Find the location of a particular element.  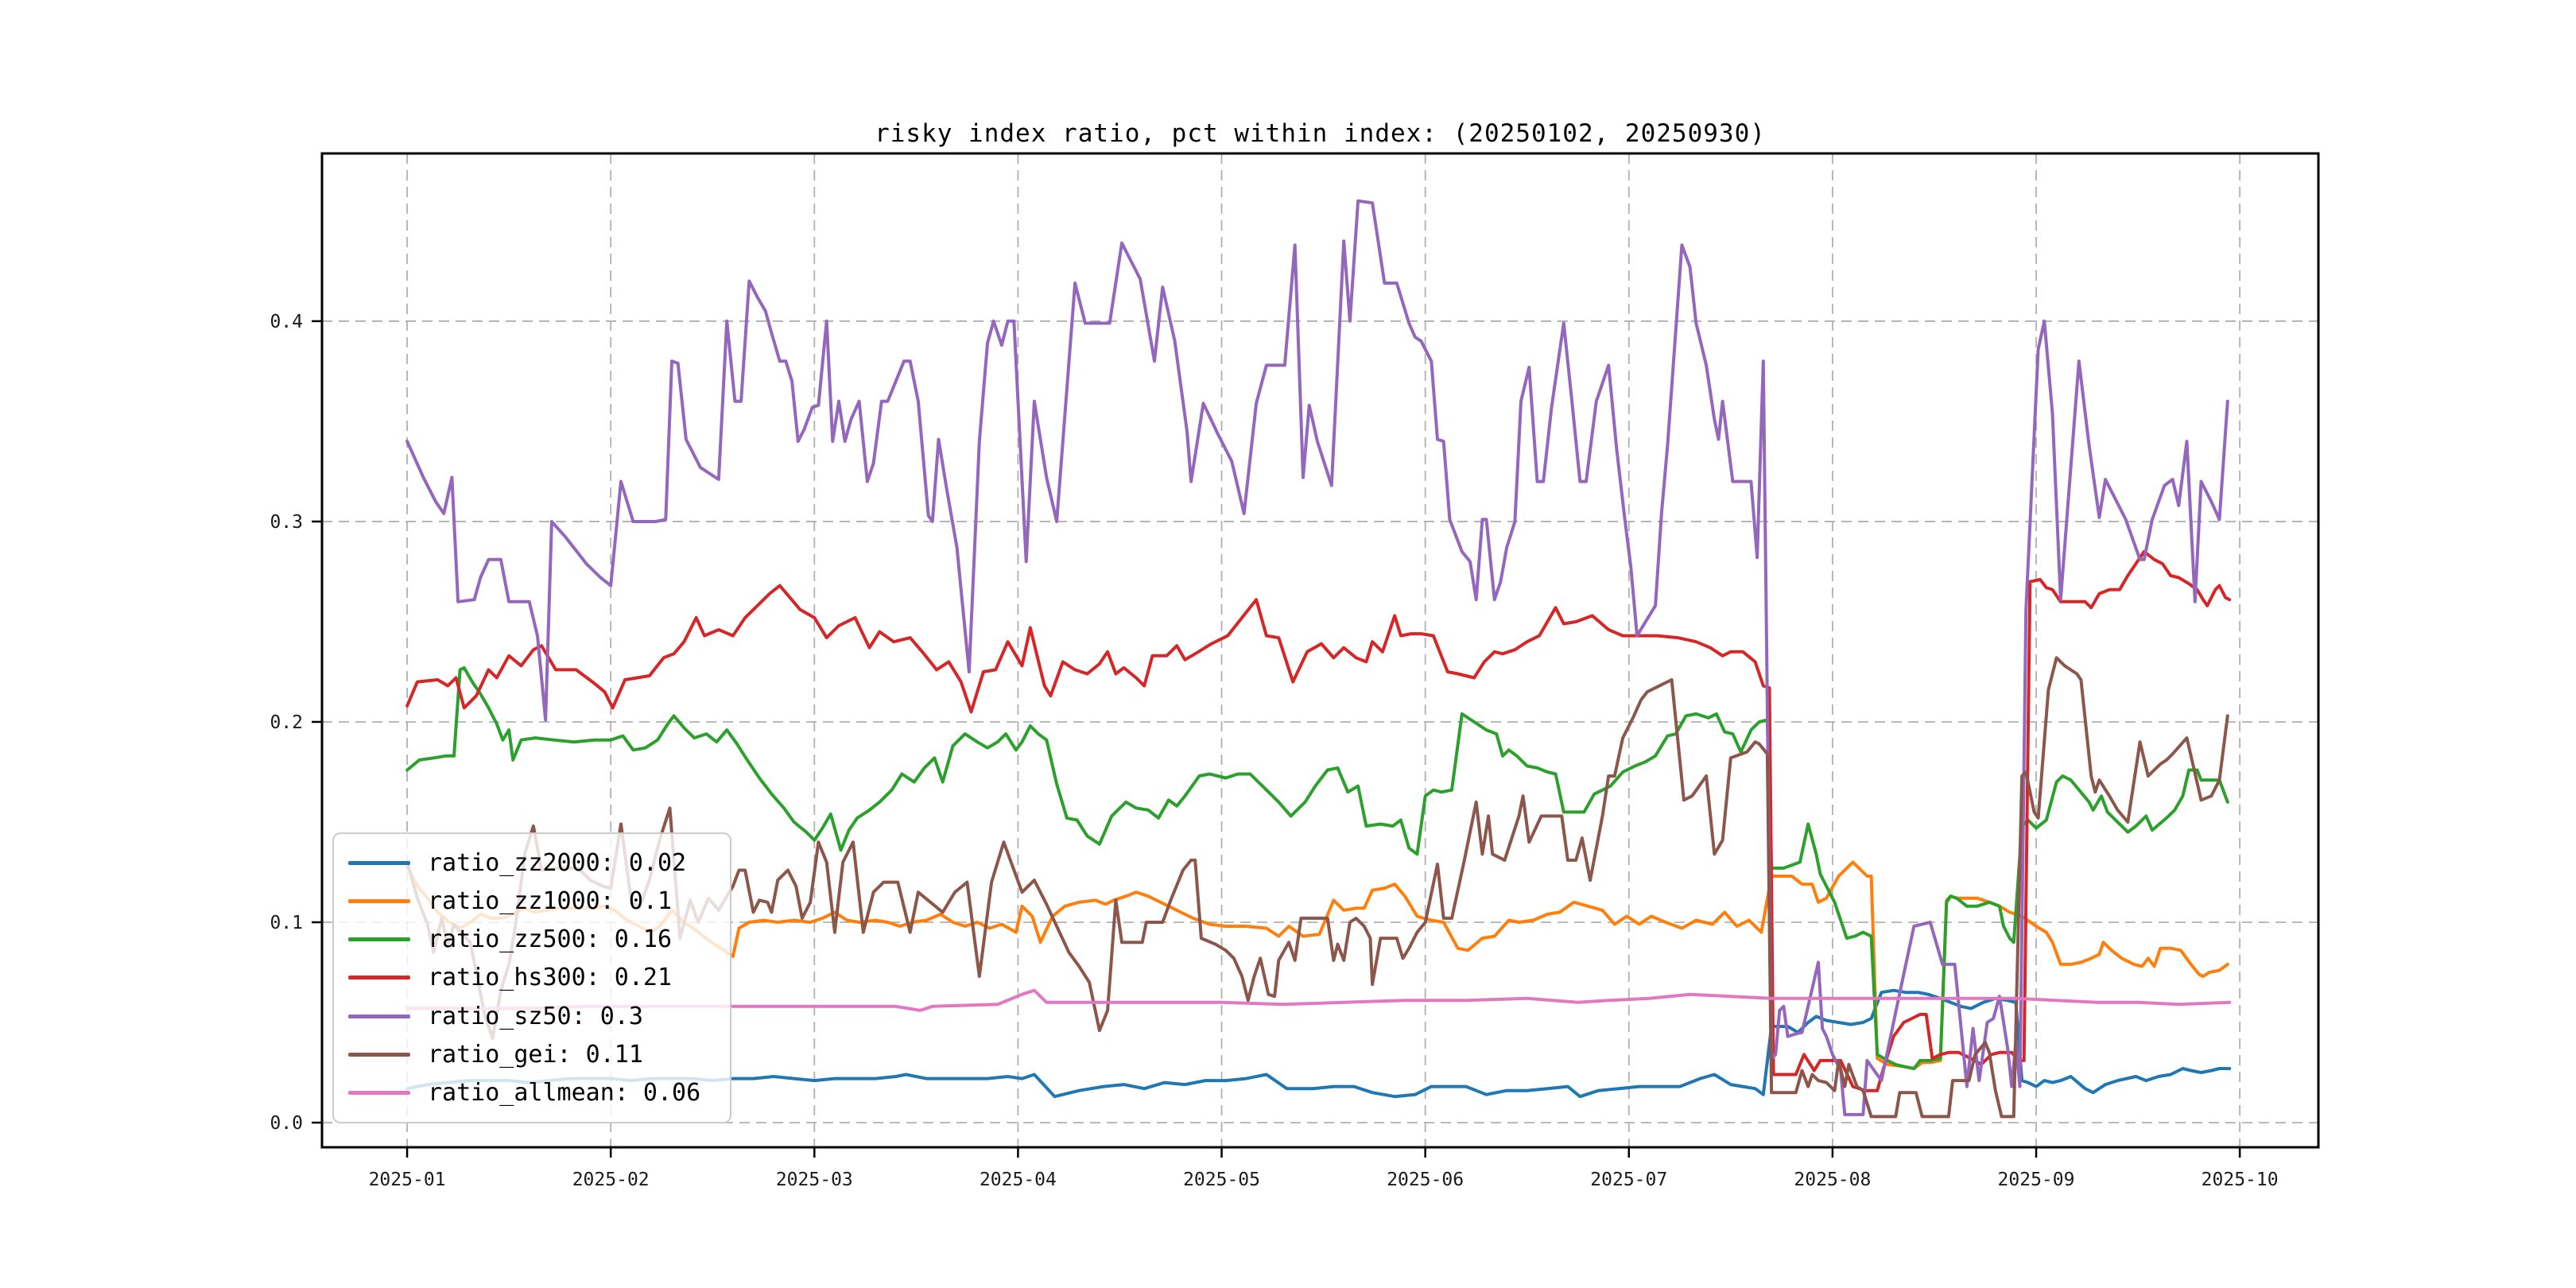

legend-item-ratio_gei: ratio_gei: 0.11 is located at coordinates (532, 1055).